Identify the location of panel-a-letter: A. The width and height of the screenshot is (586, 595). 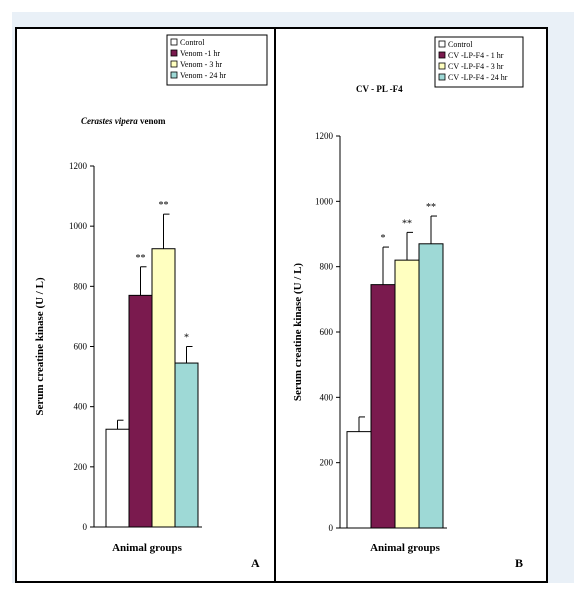
(255, 563).